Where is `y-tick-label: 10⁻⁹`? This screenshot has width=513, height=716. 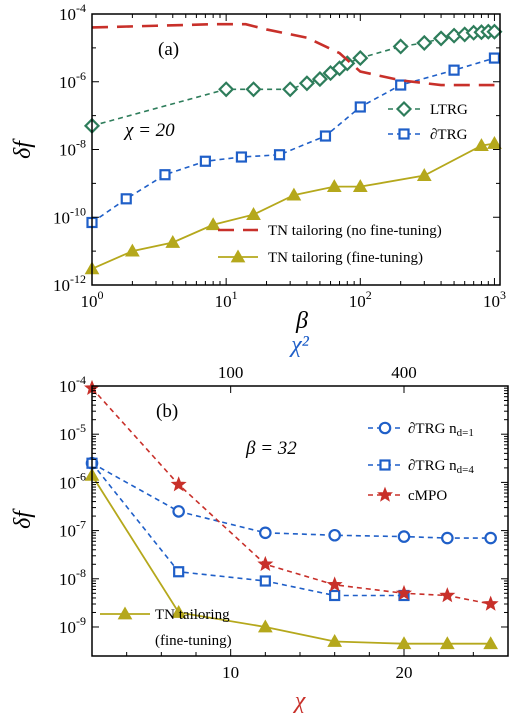
y-tick-label: 10⁻⁹ is located at coordinates (72, 625).